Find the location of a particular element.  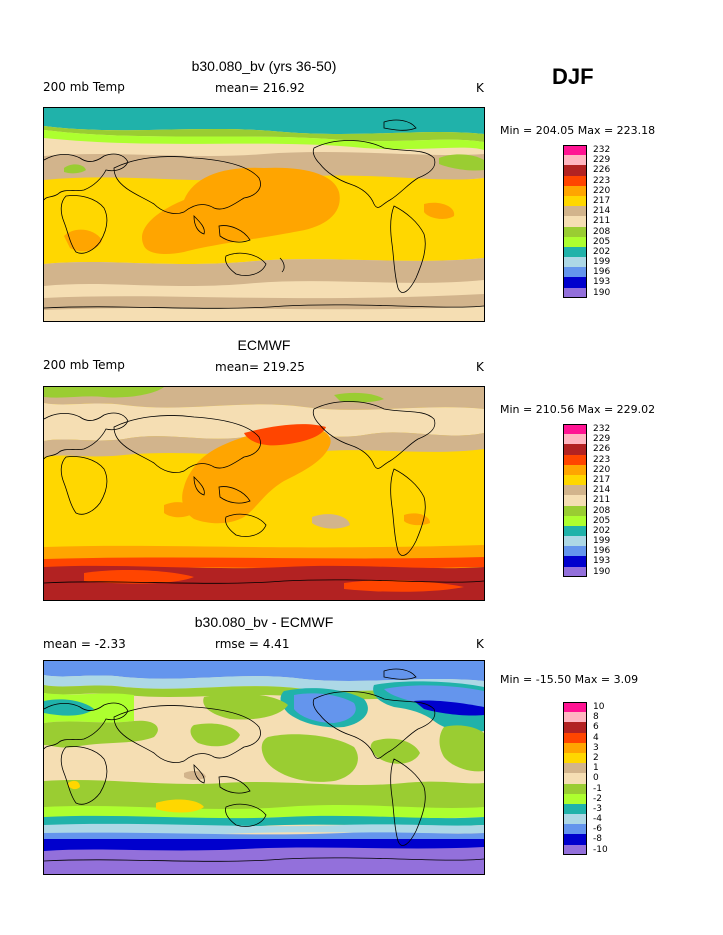

legend-label: -2 is located at coordinates (597, 798).